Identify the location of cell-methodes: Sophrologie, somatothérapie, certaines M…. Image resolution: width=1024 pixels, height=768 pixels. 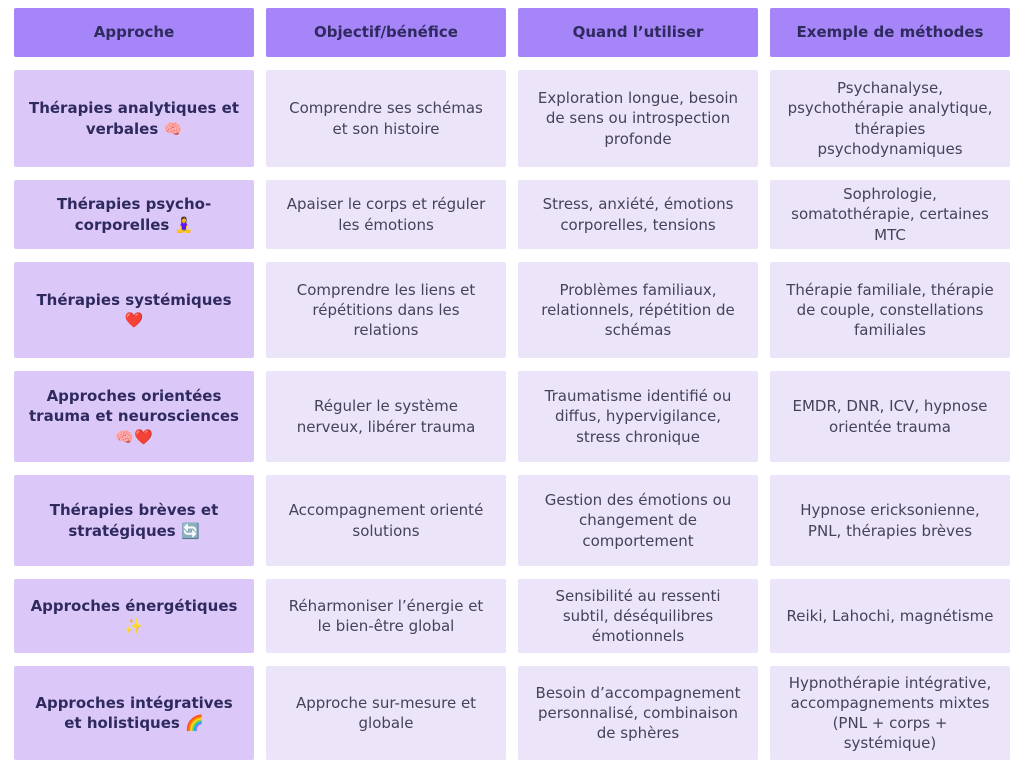
(890, 214).